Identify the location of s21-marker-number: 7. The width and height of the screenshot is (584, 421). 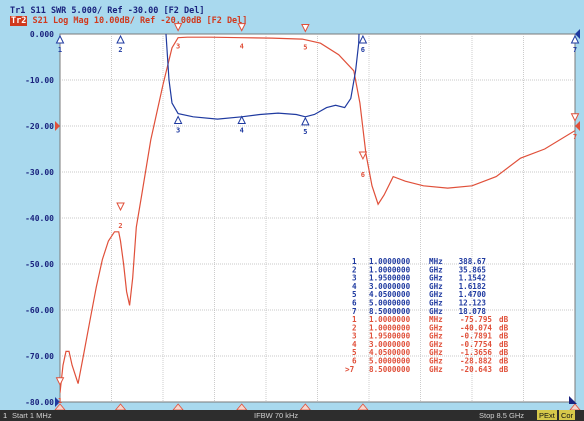
(575, 137).